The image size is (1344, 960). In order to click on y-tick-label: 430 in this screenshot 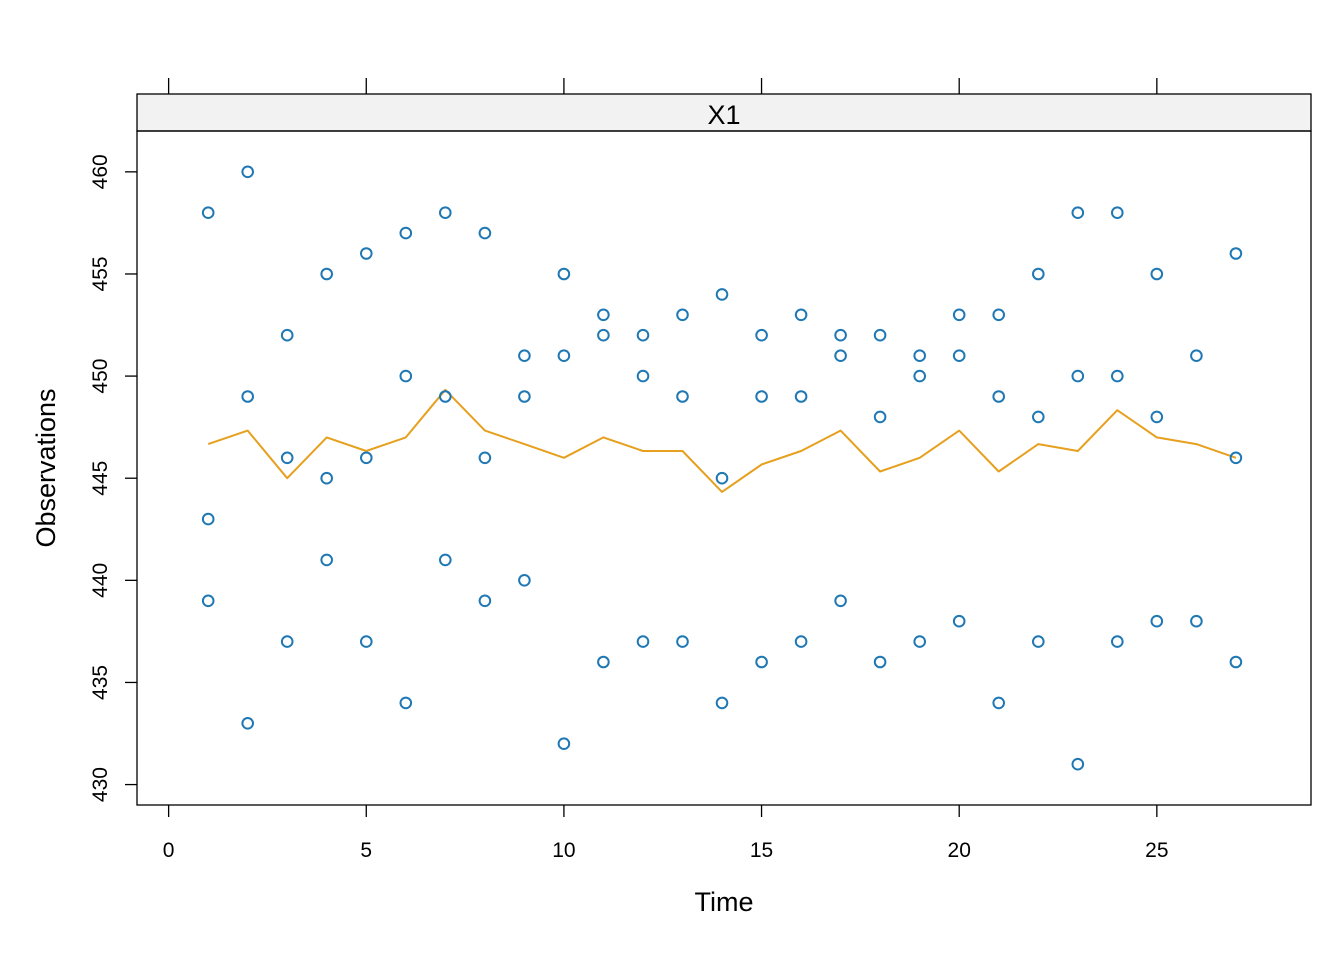, I will do `click(100, 784)`.